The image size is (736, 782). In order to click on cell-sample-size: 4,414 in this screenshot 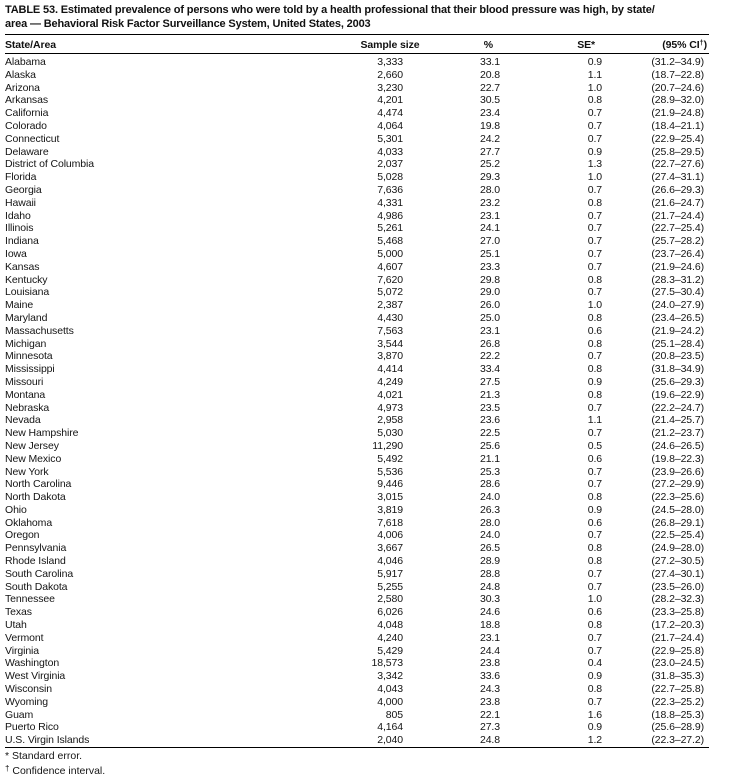, I will do `click(390, 369)`.